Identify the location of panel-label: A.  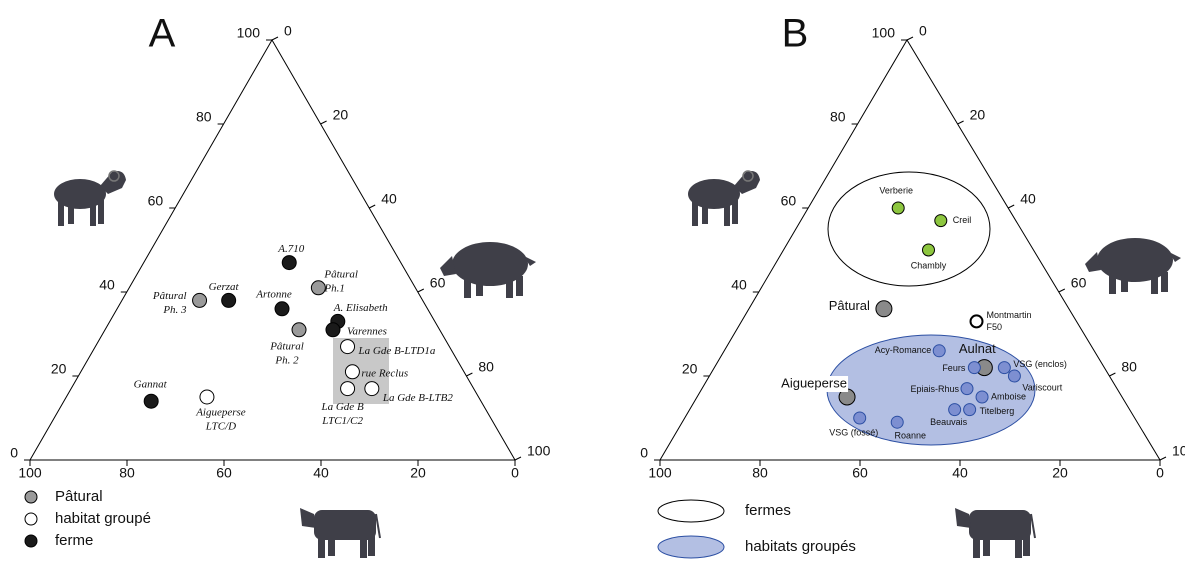
(162, 34).